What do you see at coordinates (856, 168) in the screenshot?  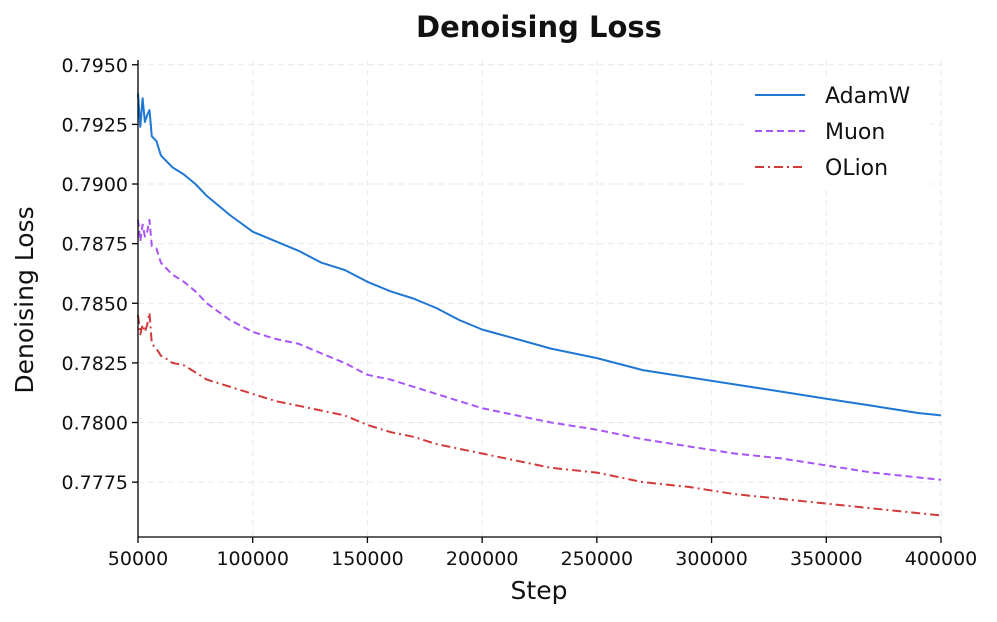 I see `legend-label-olion: OLion` at bounding box center [856, 168].